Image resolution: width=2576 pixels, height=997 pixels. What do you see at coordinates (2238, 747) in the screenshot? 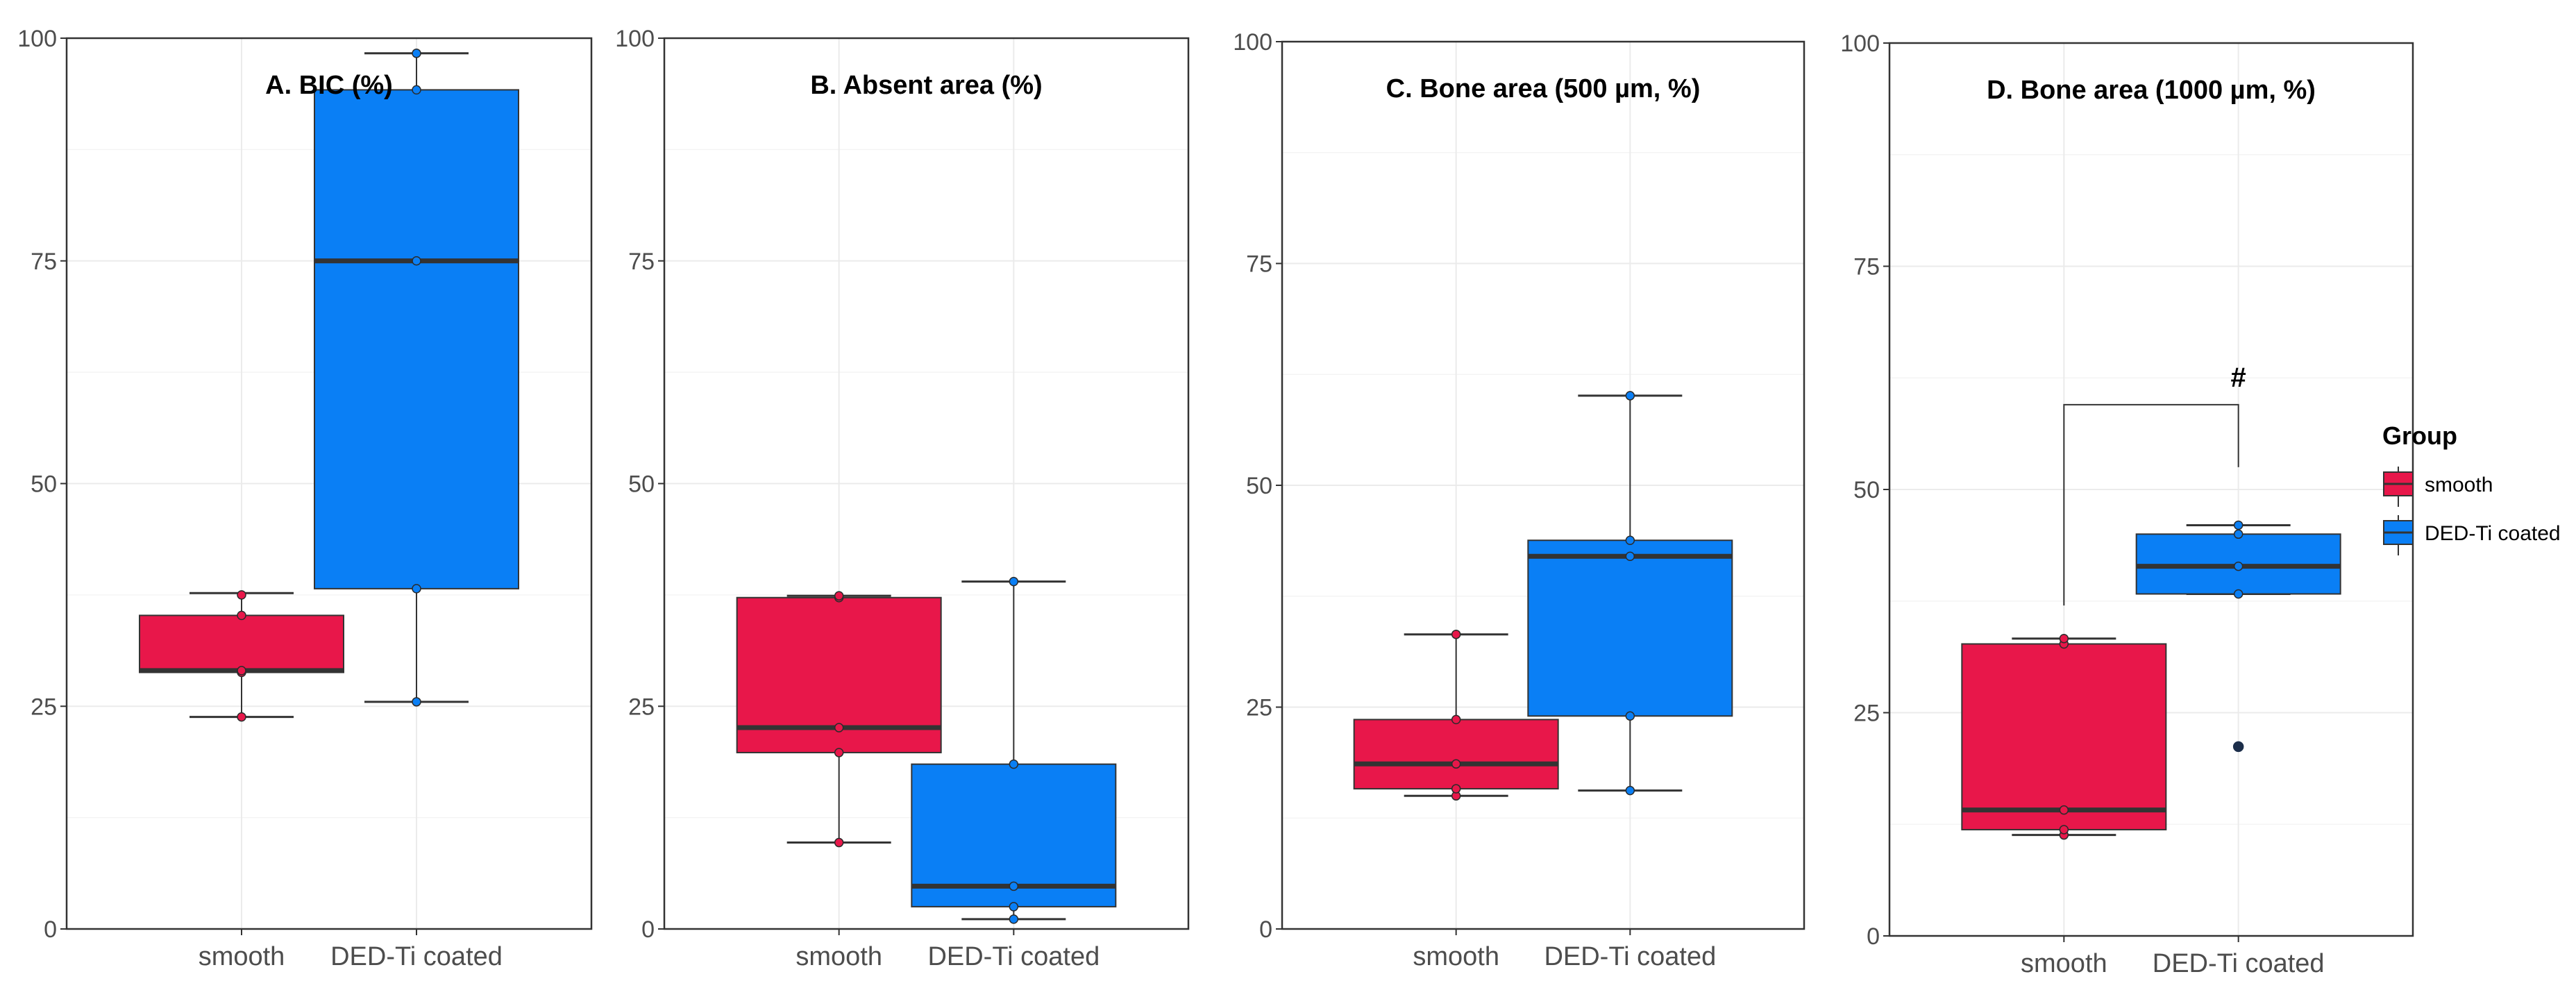
I see `outlier-point` at bounding box center [2238, 747].